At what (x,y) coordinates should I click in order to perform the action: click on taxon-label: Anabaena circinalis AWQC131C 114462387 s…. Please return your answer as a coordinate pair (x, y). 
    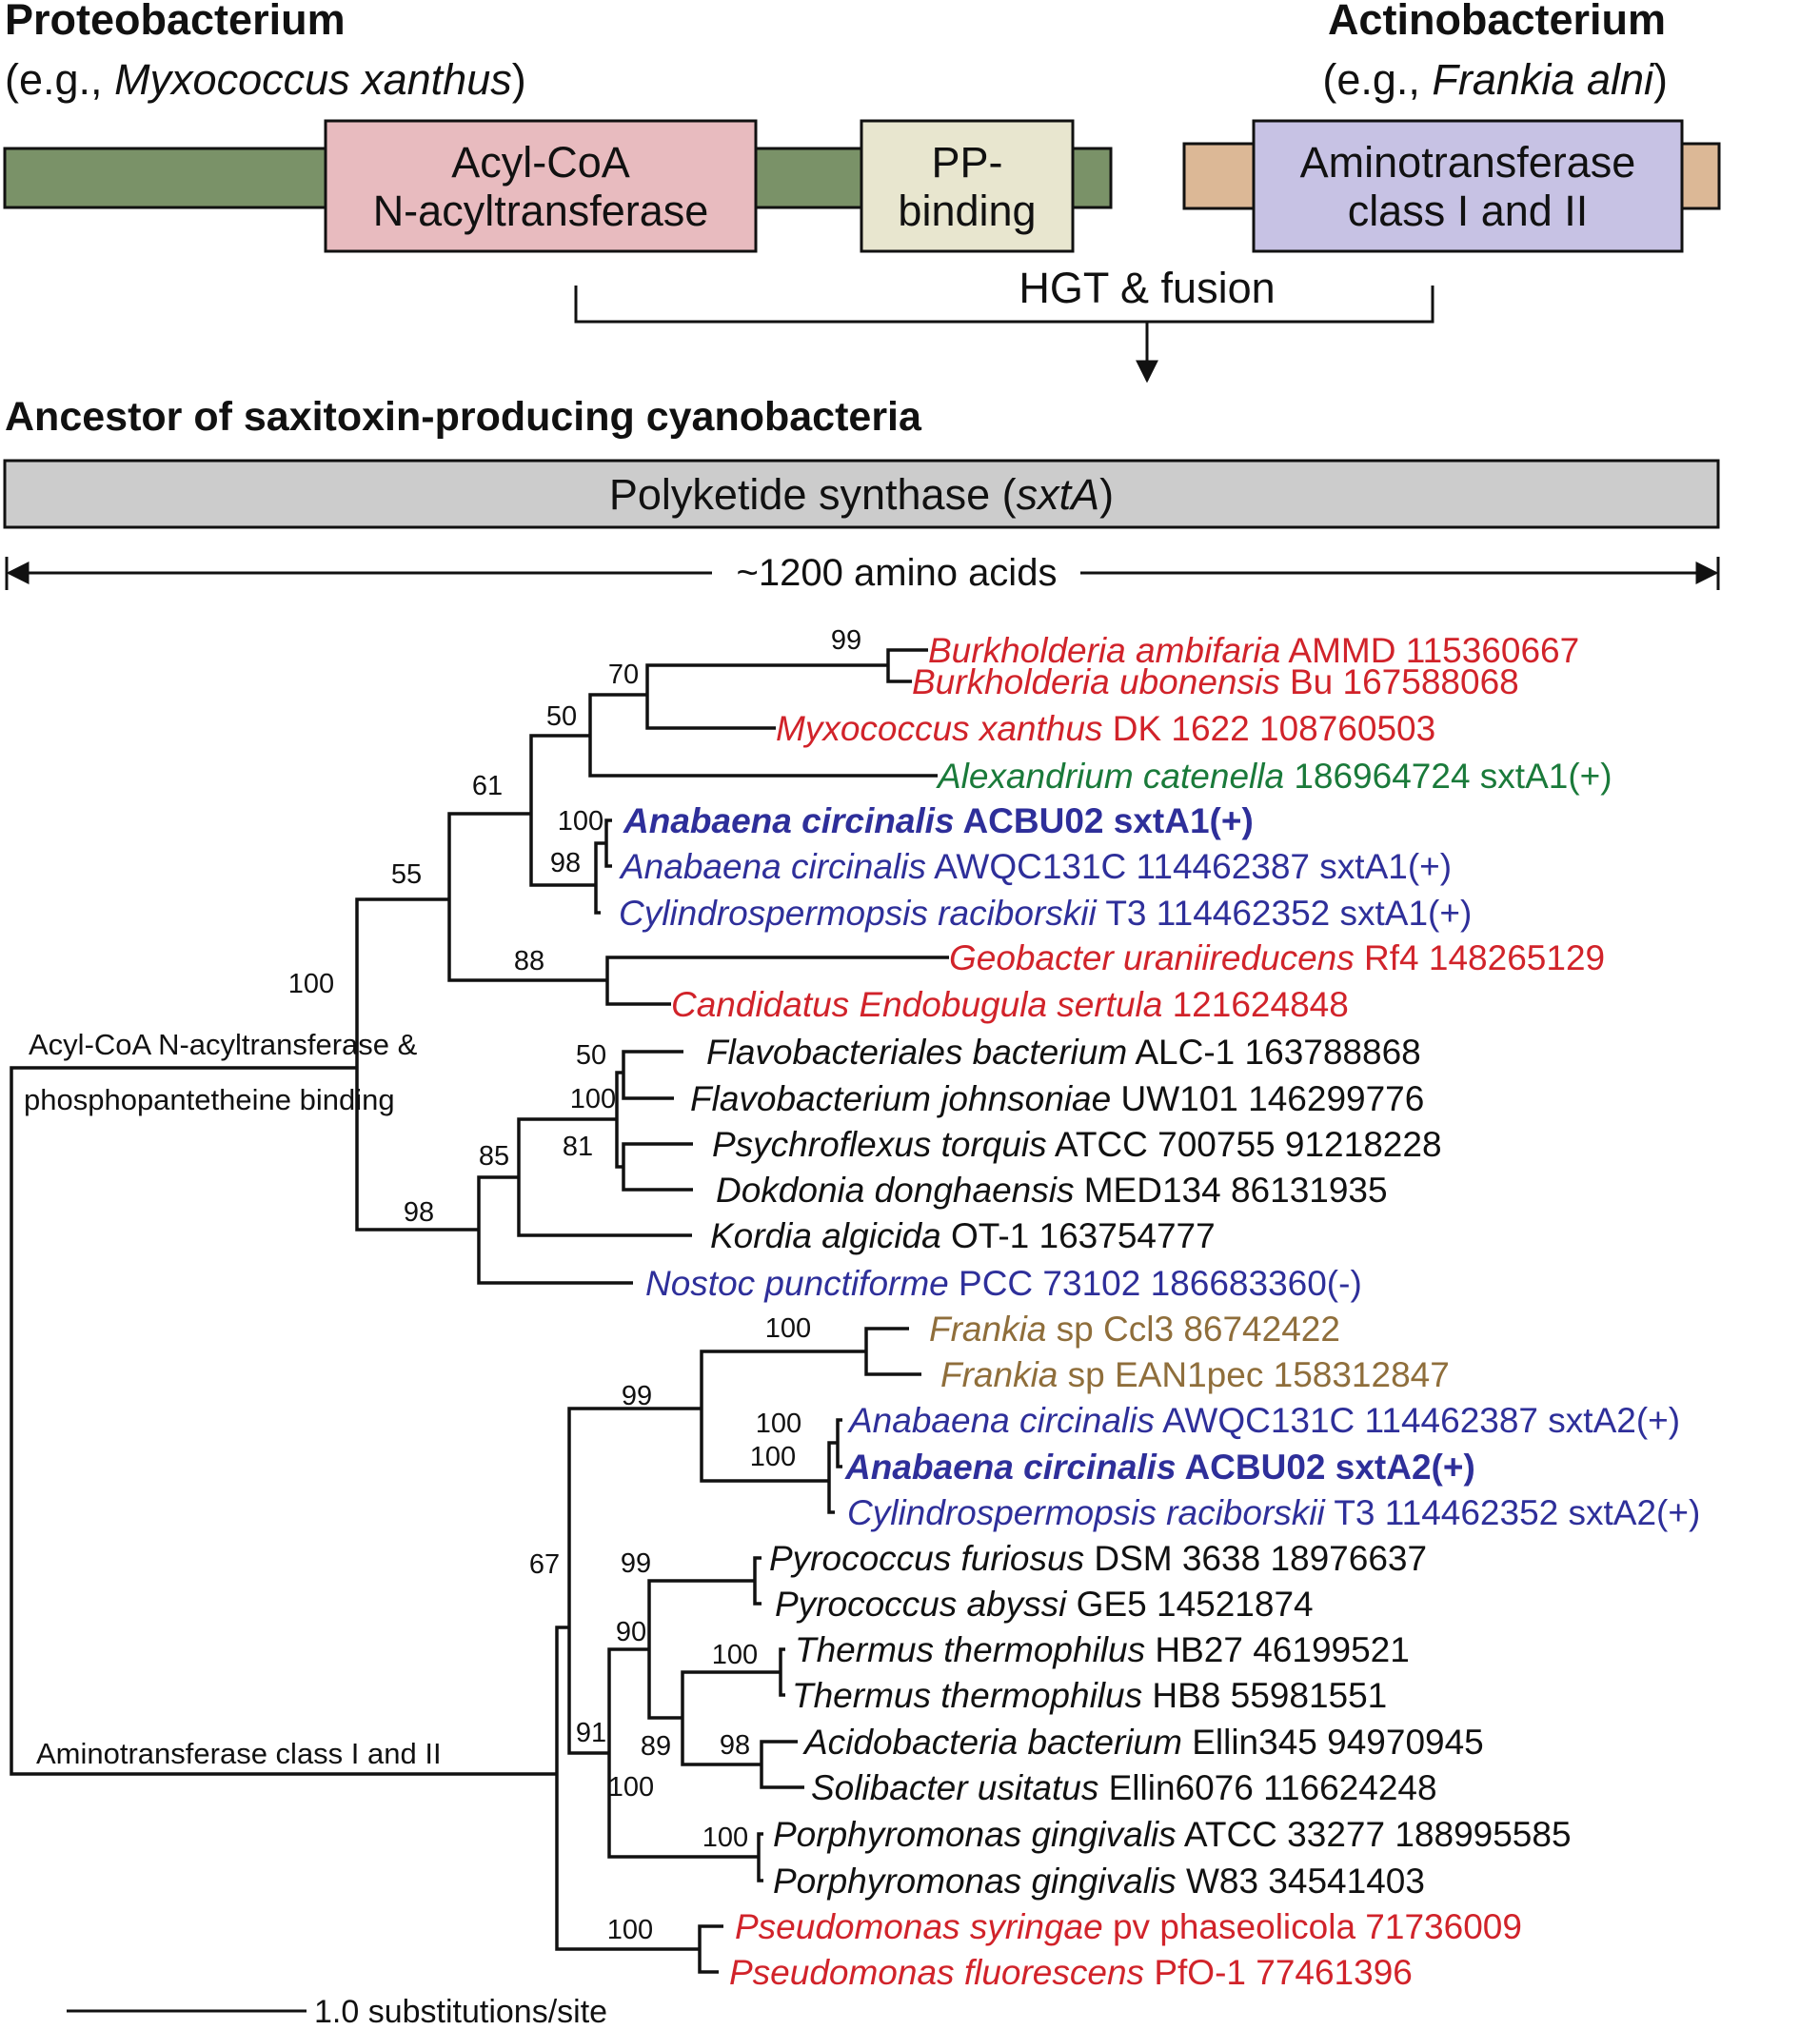
    Looking at the image, I should click on (1035, 866).